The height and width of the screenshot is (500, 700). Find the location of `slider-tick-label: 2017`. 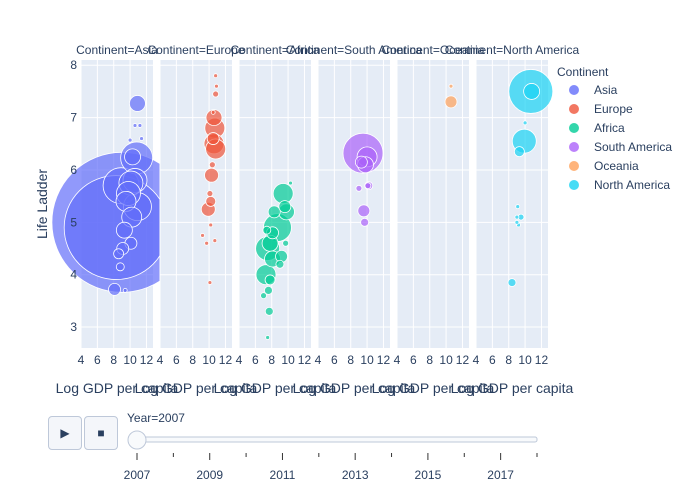

slider-tick-label: 2017 is located at coordinates (500, 475).